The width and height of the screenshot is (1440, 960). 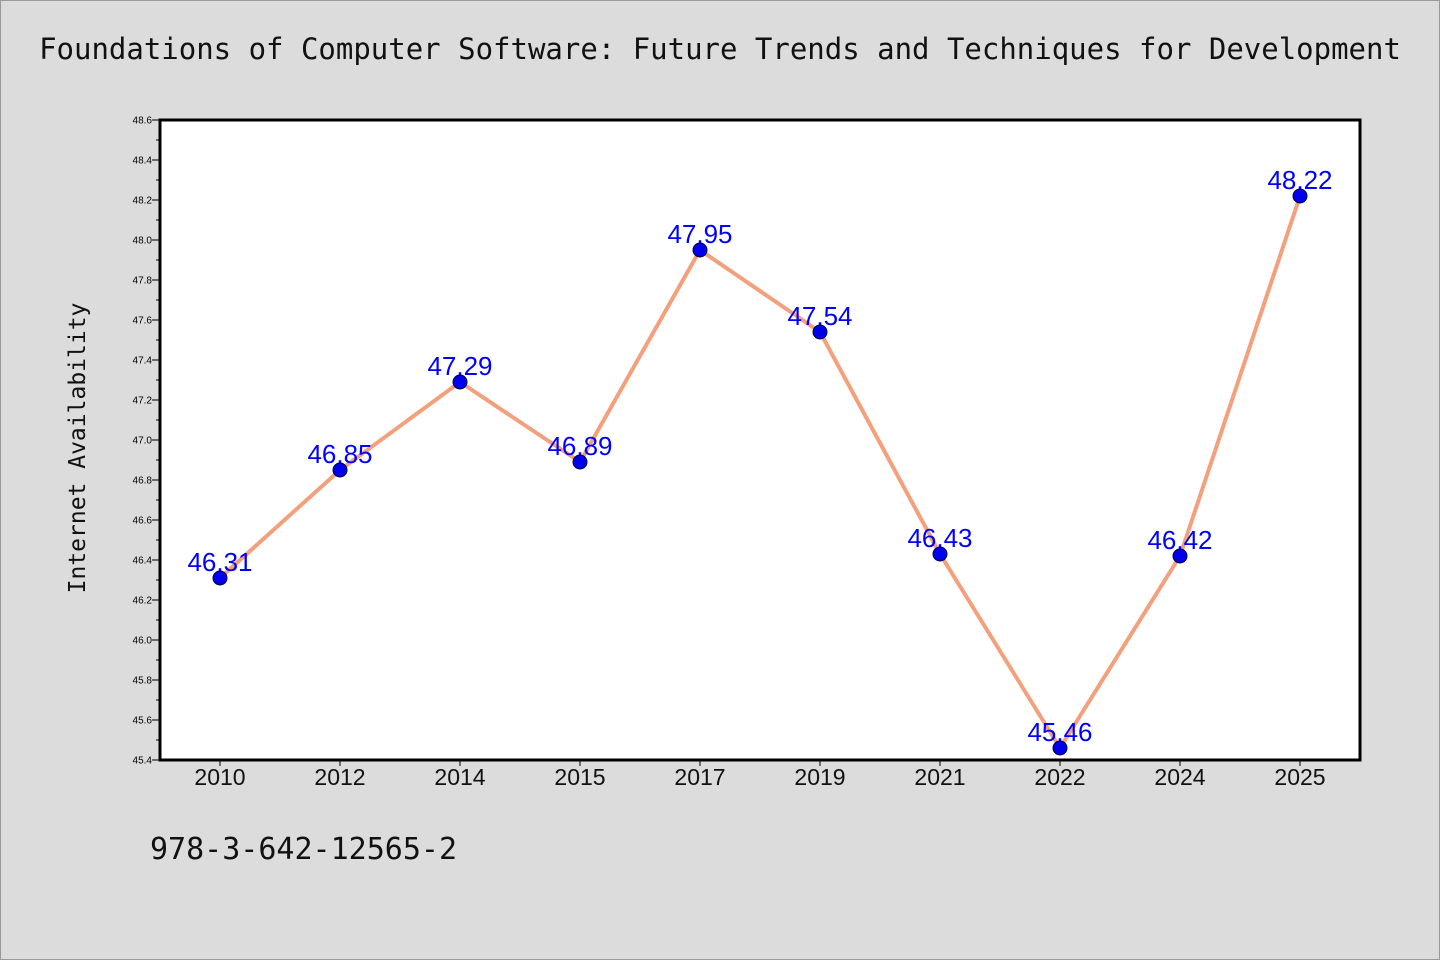 I want to click on data-label: 46.85, so click(x=339, y=454).